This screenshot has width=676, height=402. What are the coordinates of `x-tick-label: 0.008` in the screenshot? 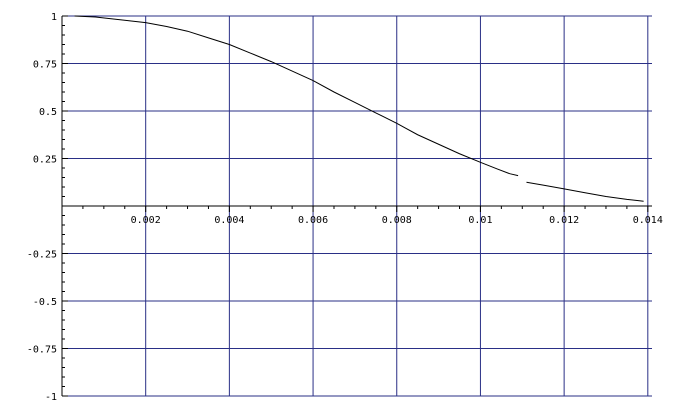 It's located at (397, 220).